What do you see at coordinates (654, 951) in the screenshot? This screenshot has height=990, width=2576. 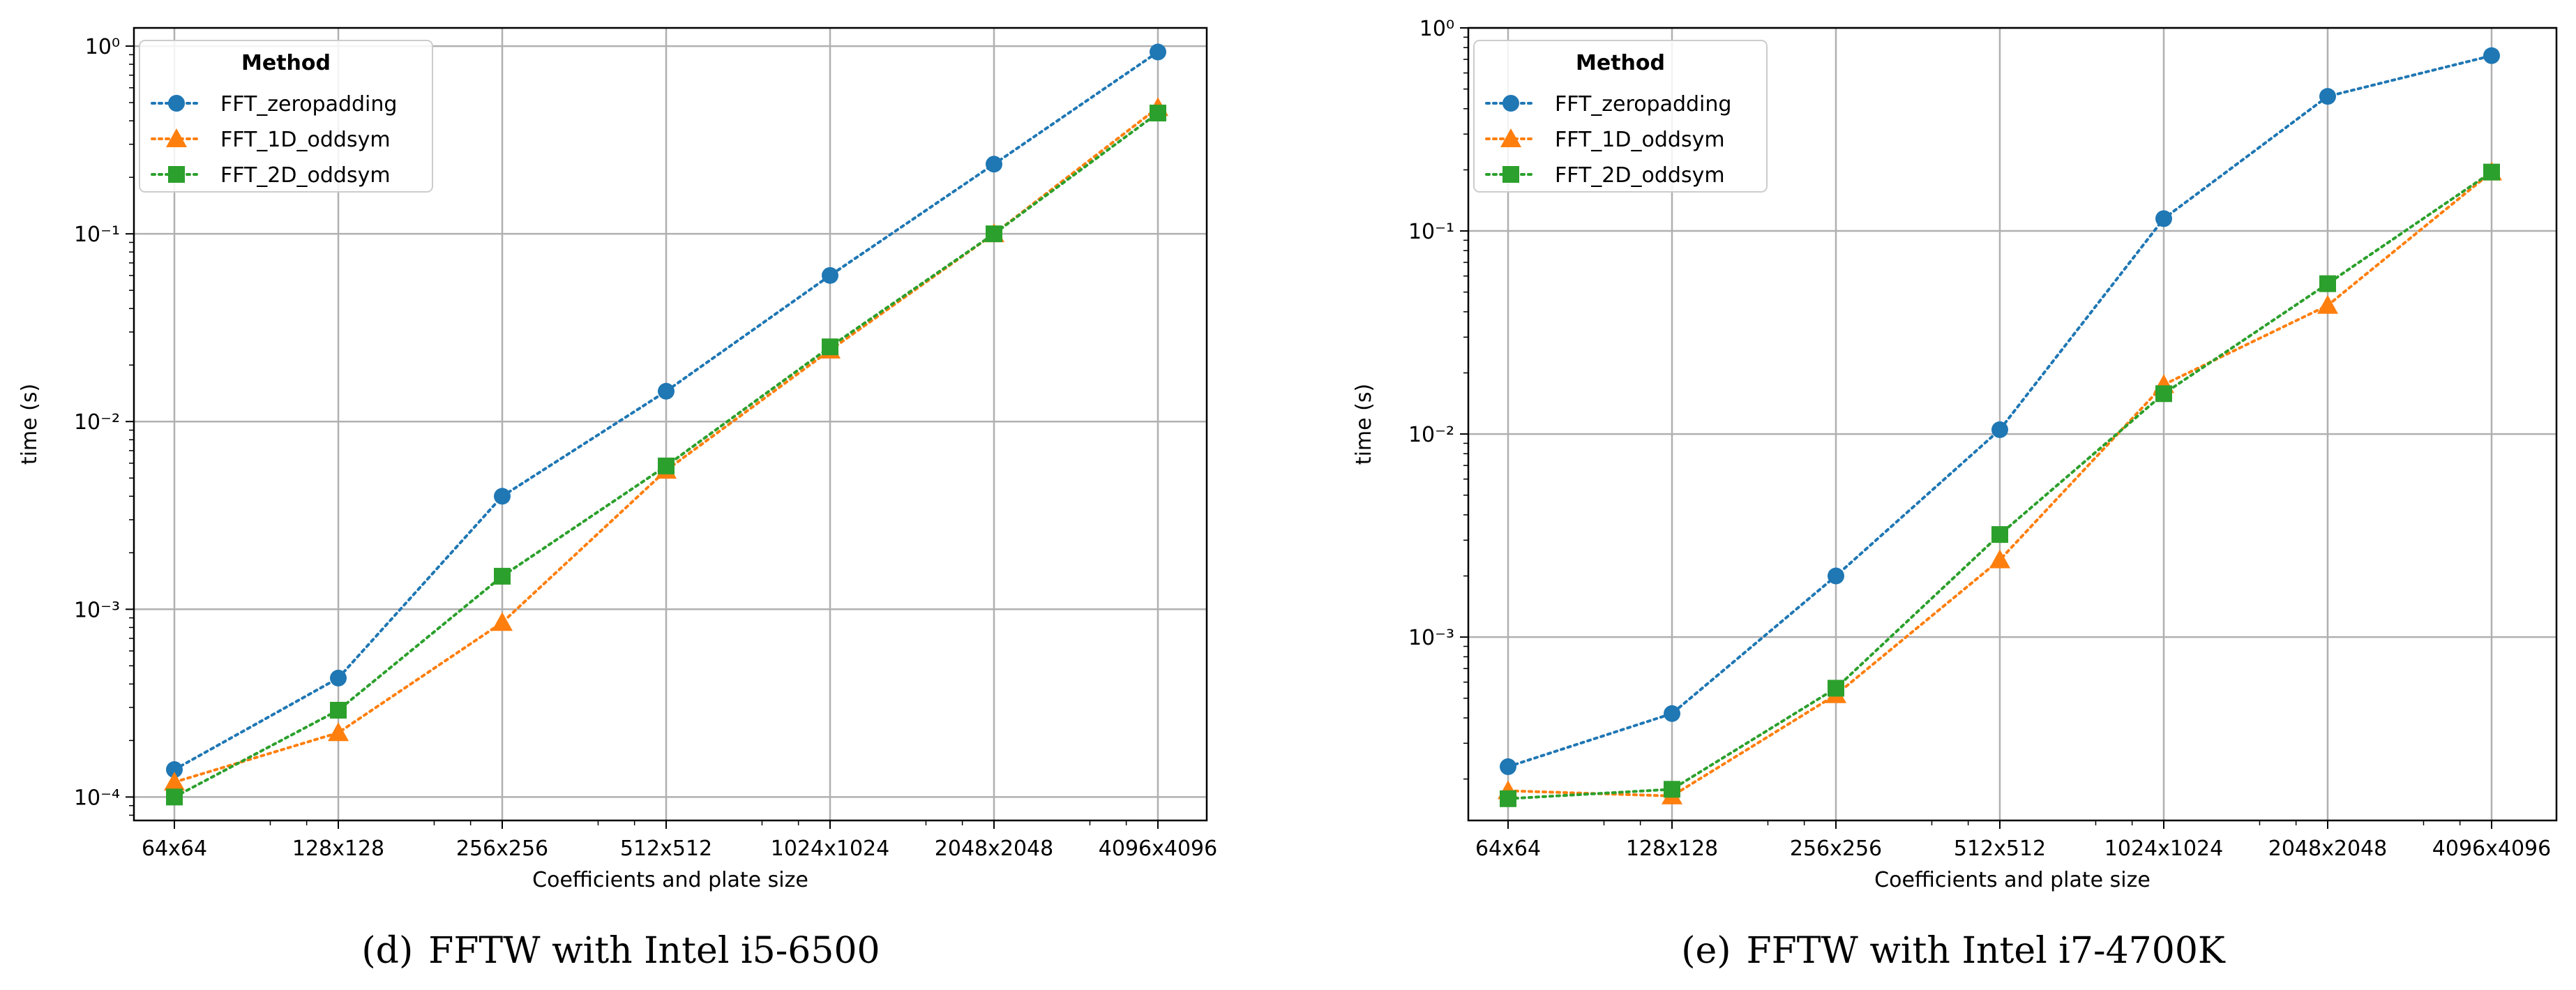 I see `caption-text: FFTW with Intel i5-6500` at bounding box center [654, 951].